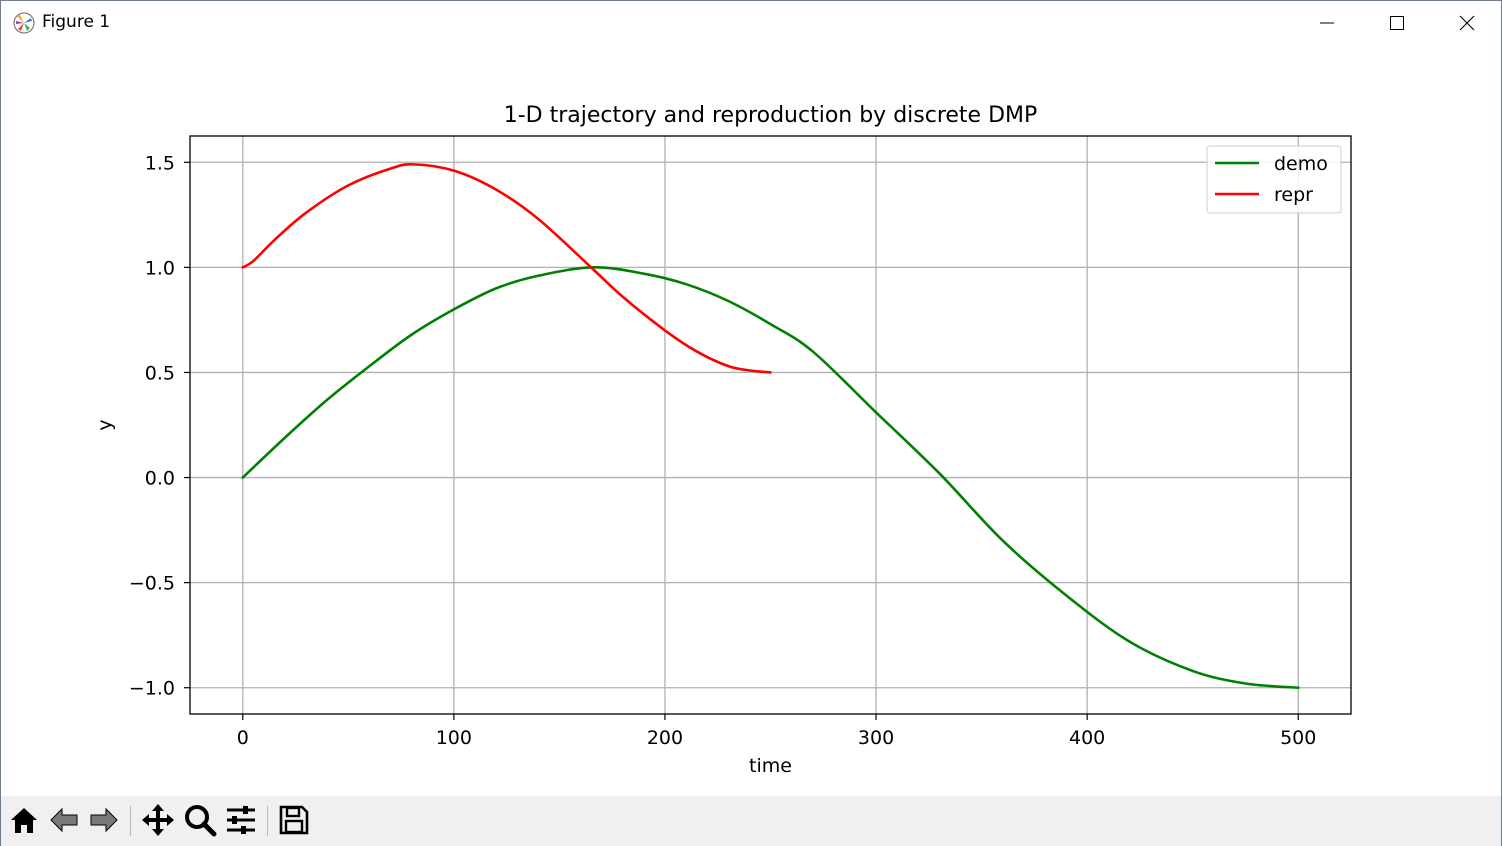 The image size is (1502, 846). I want to click on y-tick-label: −1.0, so click(152, 689).